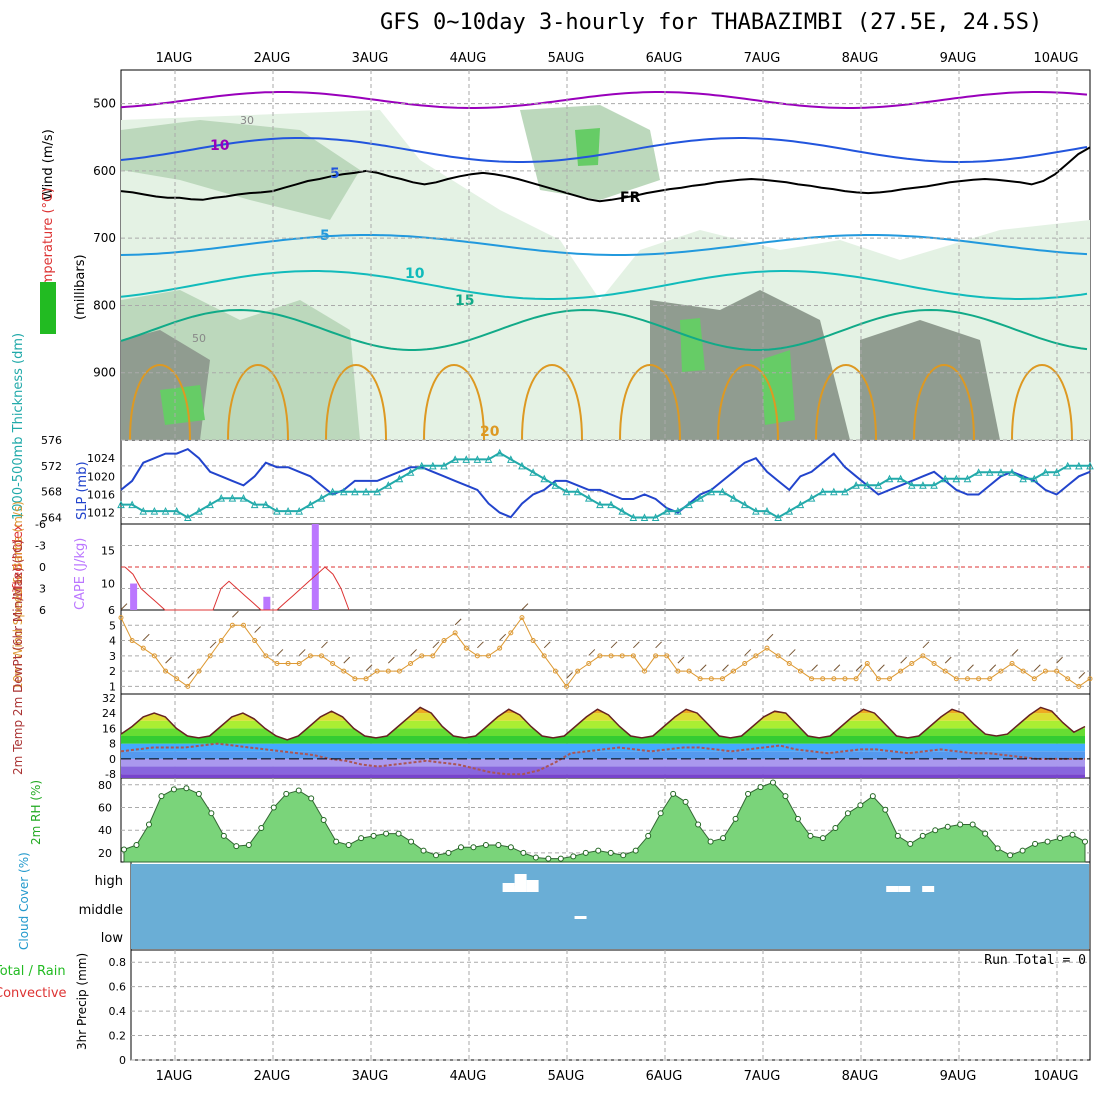 This screenshot has height=1100, width=1100. I want to click on wind-speed-line, so click(605, 652).